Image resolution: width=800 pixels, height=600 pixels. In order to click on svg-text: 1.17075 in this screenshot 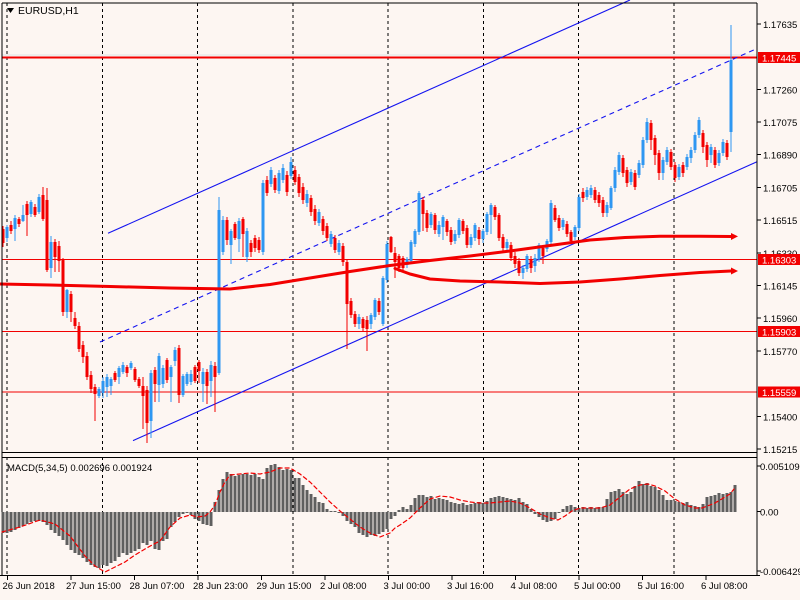, I will do `click(780, 123)`.